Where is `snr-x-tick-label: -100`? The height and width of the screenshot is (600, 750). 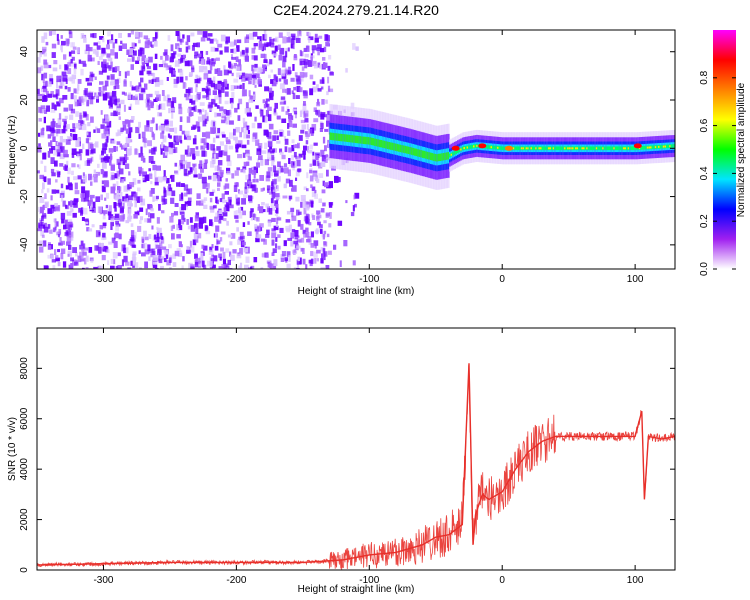 snr-x-tick-label: -100 is located at coordinates (369, 580).